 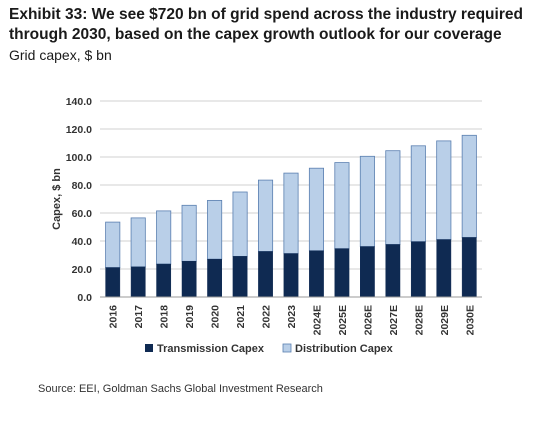 I want to click on x-tick-label: 2022, so click(x=267, y=317).